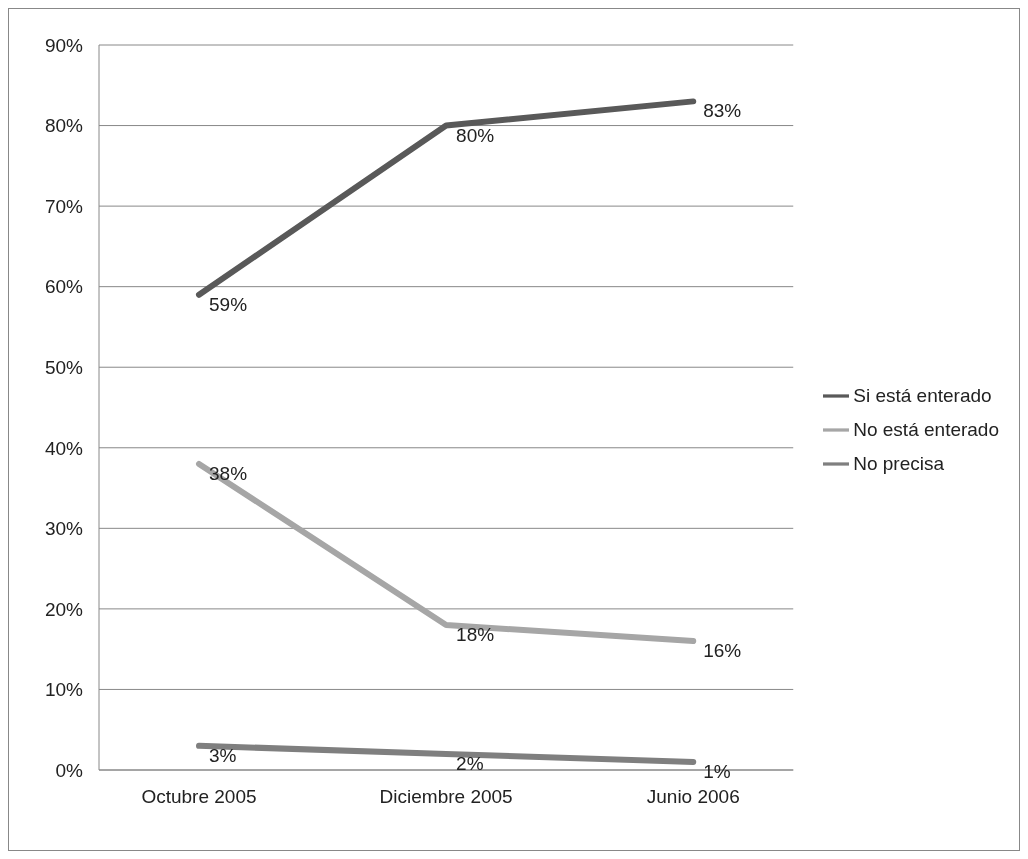 This screenshot has width=1028, height=859. What do you see at coordinates (722, 111) in the screenshot?
I see `data-label: 83%` at bounding box center [722, 111].